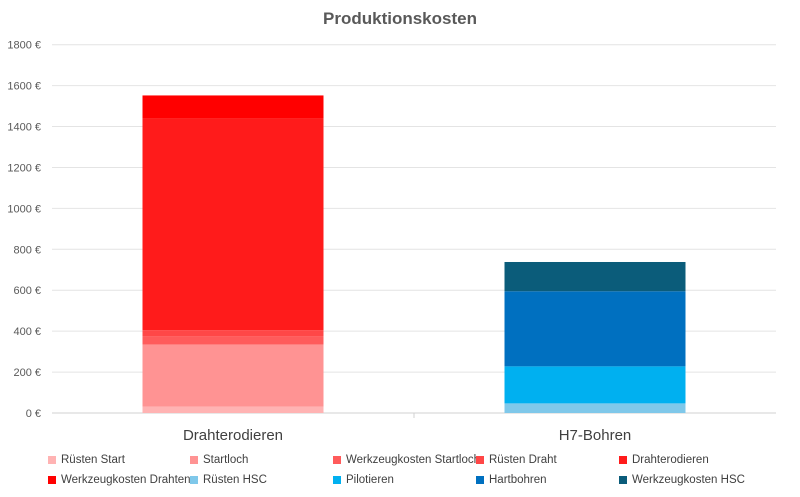 The width and height of the screenshot is (800, 497). What do you see at coordinates (233, 340) in the screenshot?
I see `bar-segment-werkzeugkosten-startloch` at bounding box center [233, 340].